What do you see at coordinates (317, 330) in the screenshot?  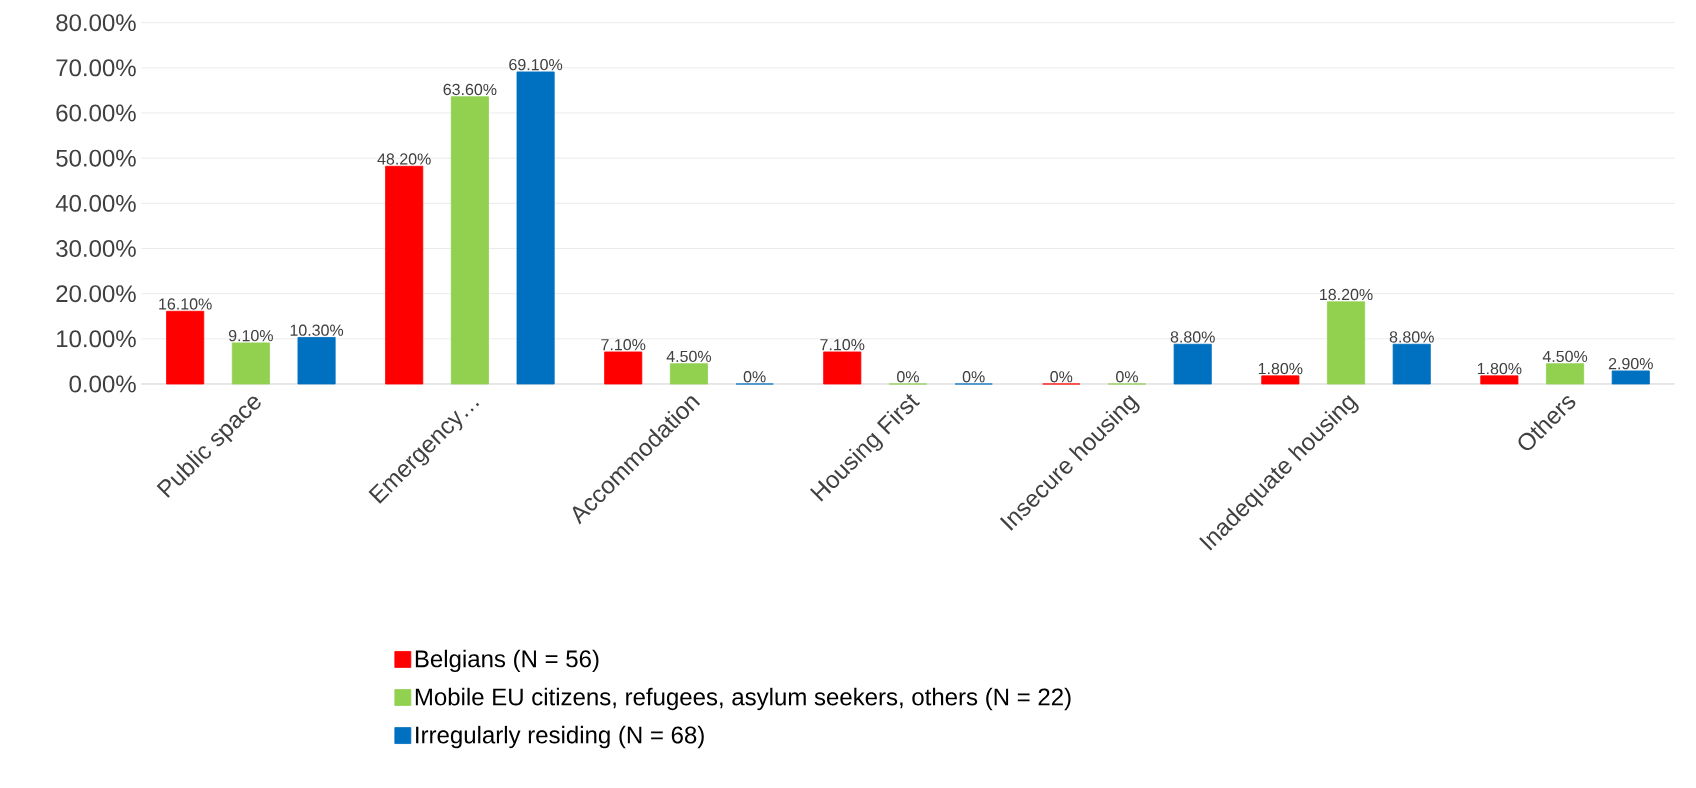 I see `data-label: 10.30%` at bounding box center [317, 330].